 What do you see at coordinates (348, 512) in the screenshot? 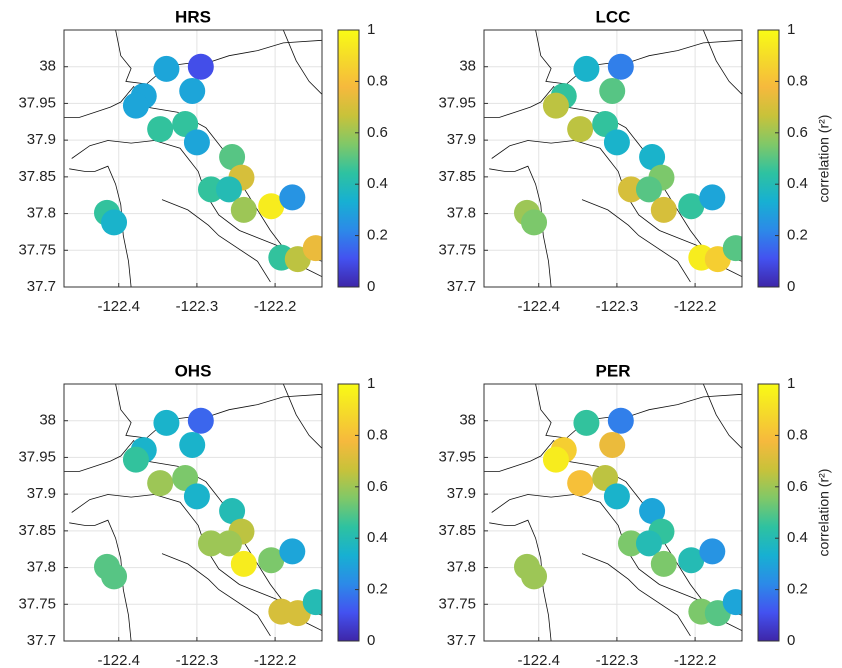
I see `colorbar` at bounding box center [348, 512].